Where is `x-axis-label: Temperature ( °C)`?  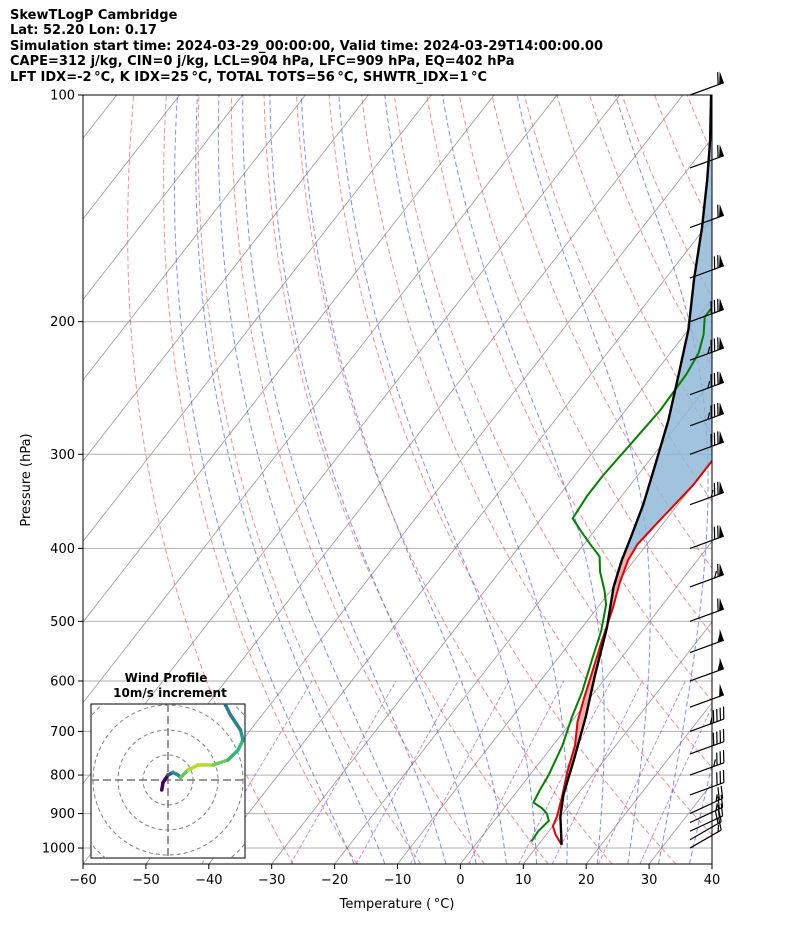 x-axis-label: Temperature ( °C) is located at coordinates (397, 904).